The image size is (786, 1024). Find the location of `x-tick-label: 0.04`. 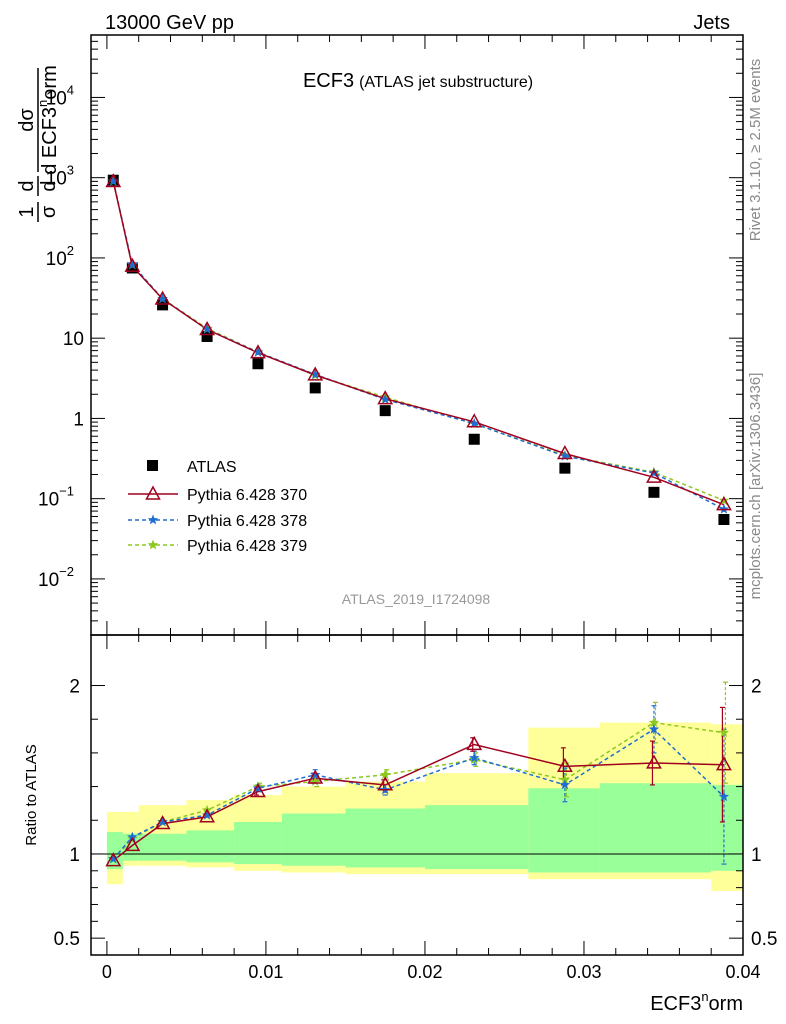

x-tick-label: 0.04 is located at coordinates (742, 972).